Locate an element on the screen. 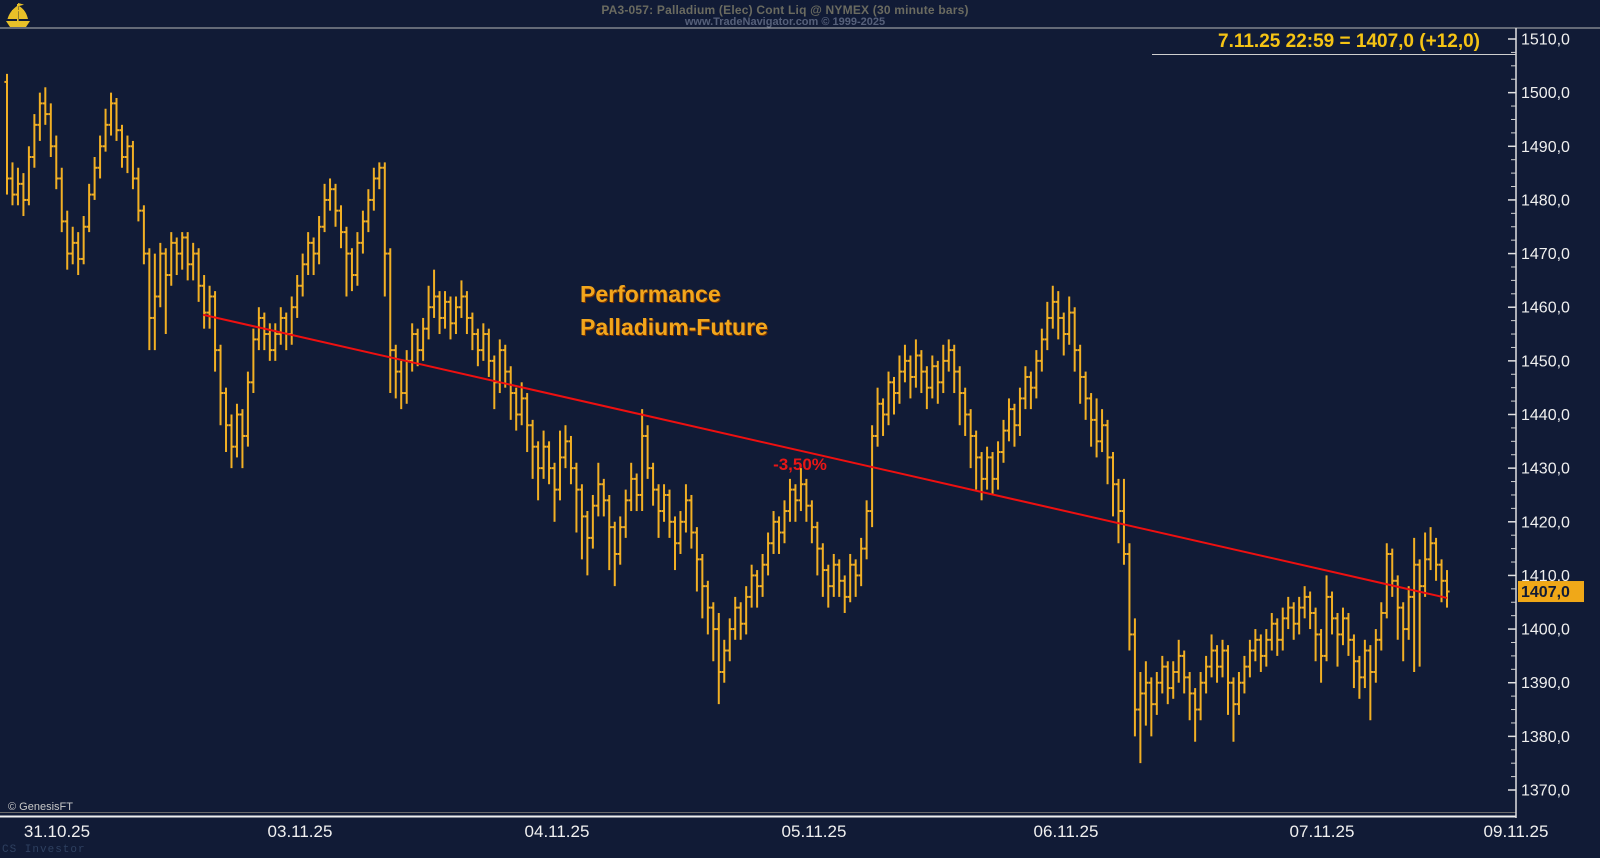  ship-logo-icon is located at coordinates (18, 15).